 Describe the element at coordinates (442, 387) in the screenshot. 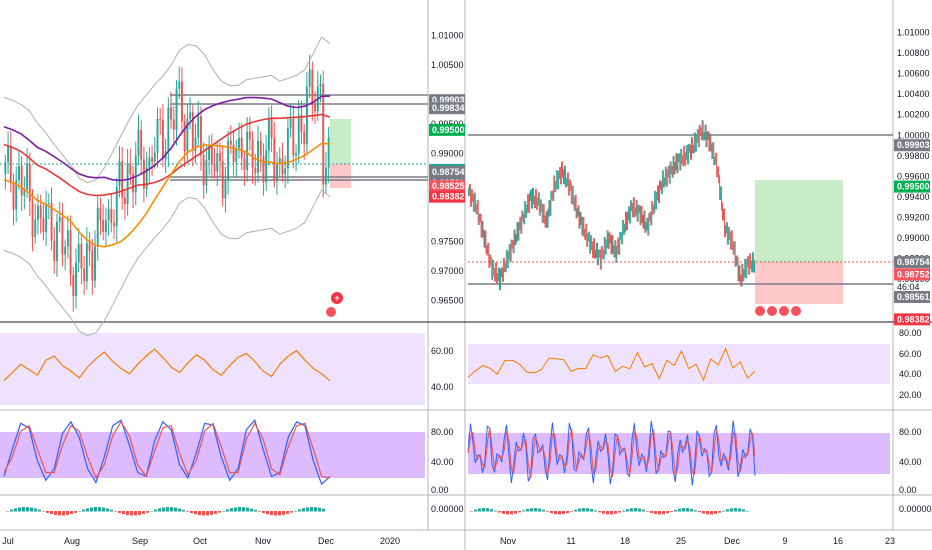

I see `rsi-tick-left: 40.00` at that location.